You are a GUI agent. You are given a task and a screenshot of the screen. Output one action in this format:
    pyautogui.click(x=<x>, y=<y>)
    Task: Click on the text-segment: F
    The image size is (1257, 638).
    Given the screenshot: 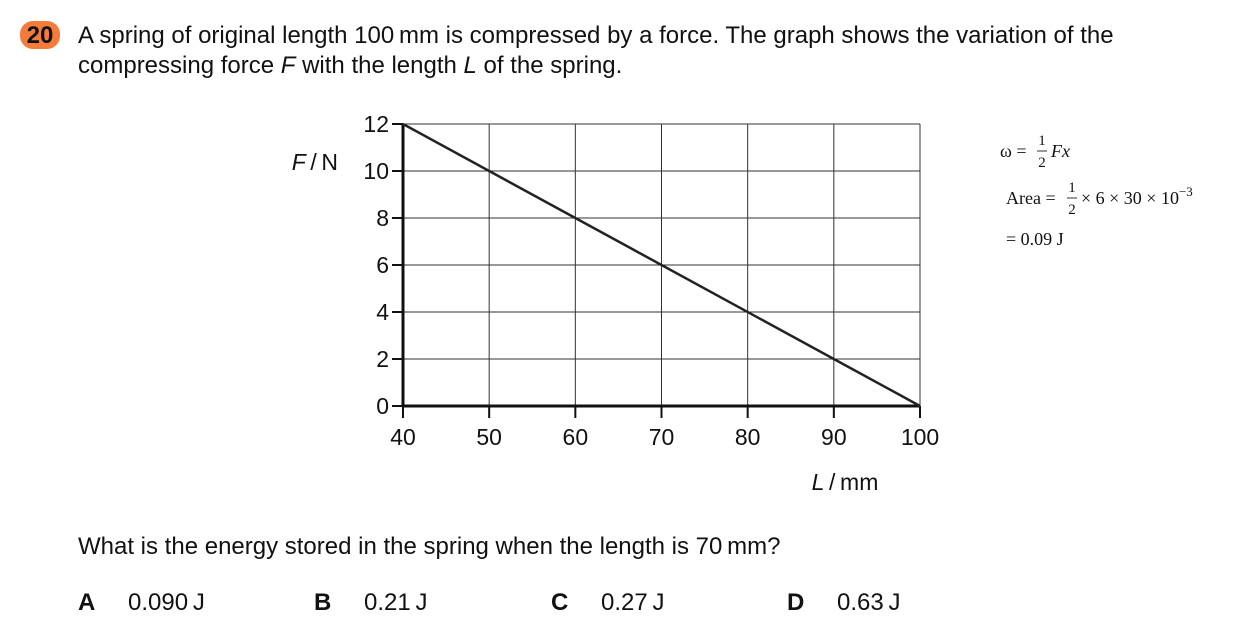 What is the action you would take?
    pyautogui.click(x=289, y=65)
    